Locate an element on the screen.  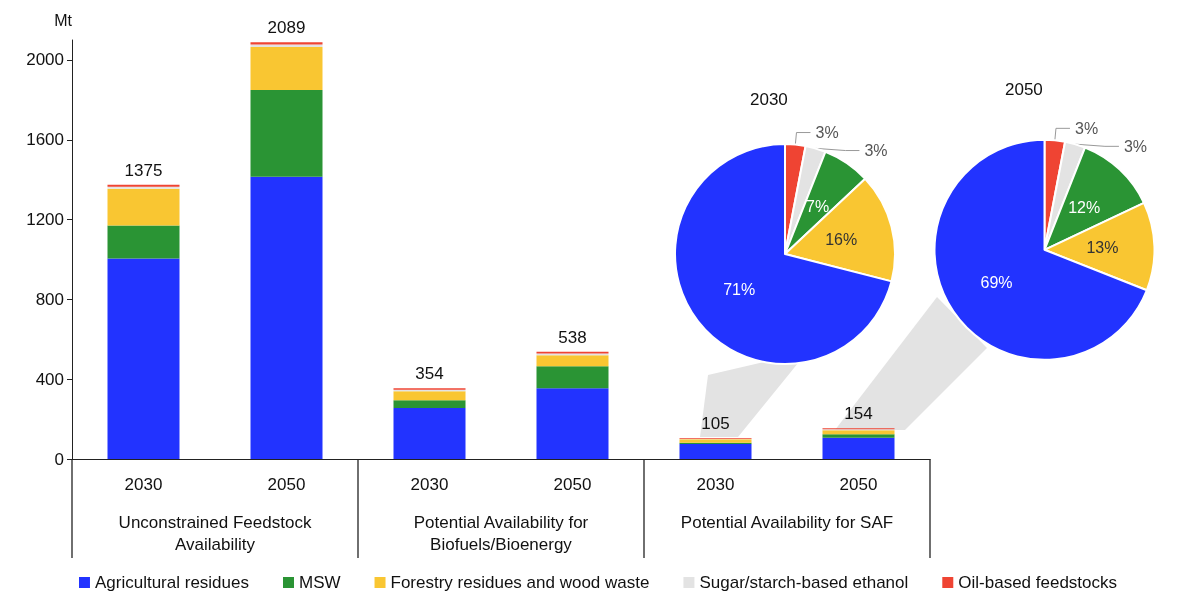
total-label: 1375 is located at coordinates (143, 170).